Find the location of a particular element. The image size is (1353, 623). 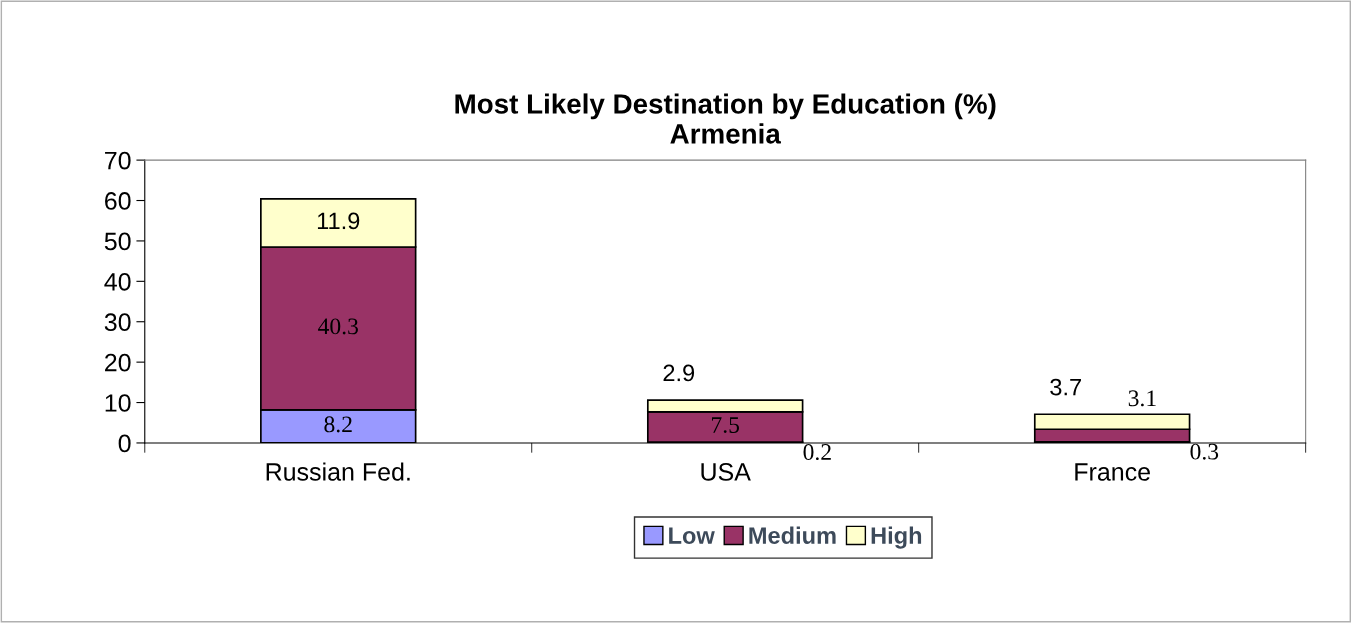

data-label: 7.5 is located at coordinates (726, 425).